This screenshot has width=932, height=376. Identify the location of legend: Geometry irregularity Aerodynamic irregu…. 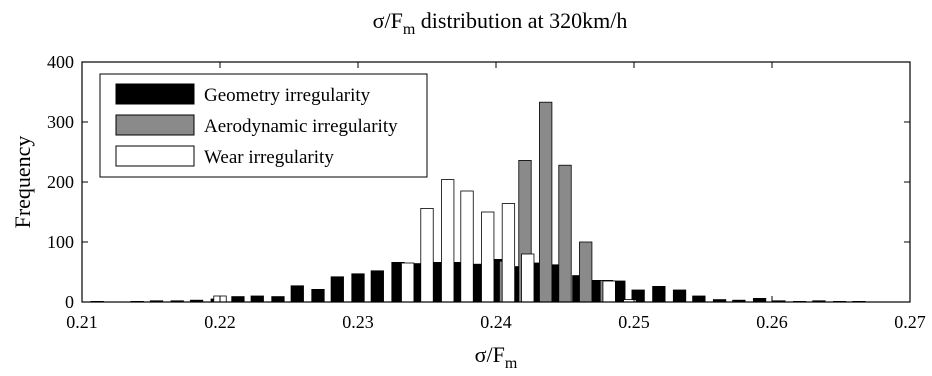
(263, 125).